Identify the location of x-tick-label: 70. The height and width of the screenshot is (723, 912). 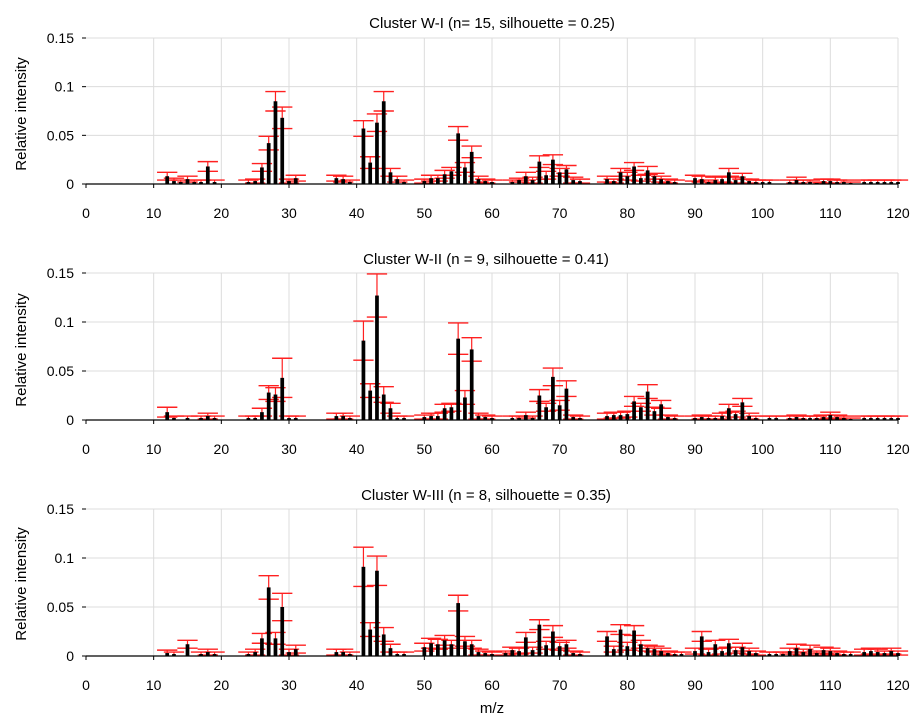
(560, 449).